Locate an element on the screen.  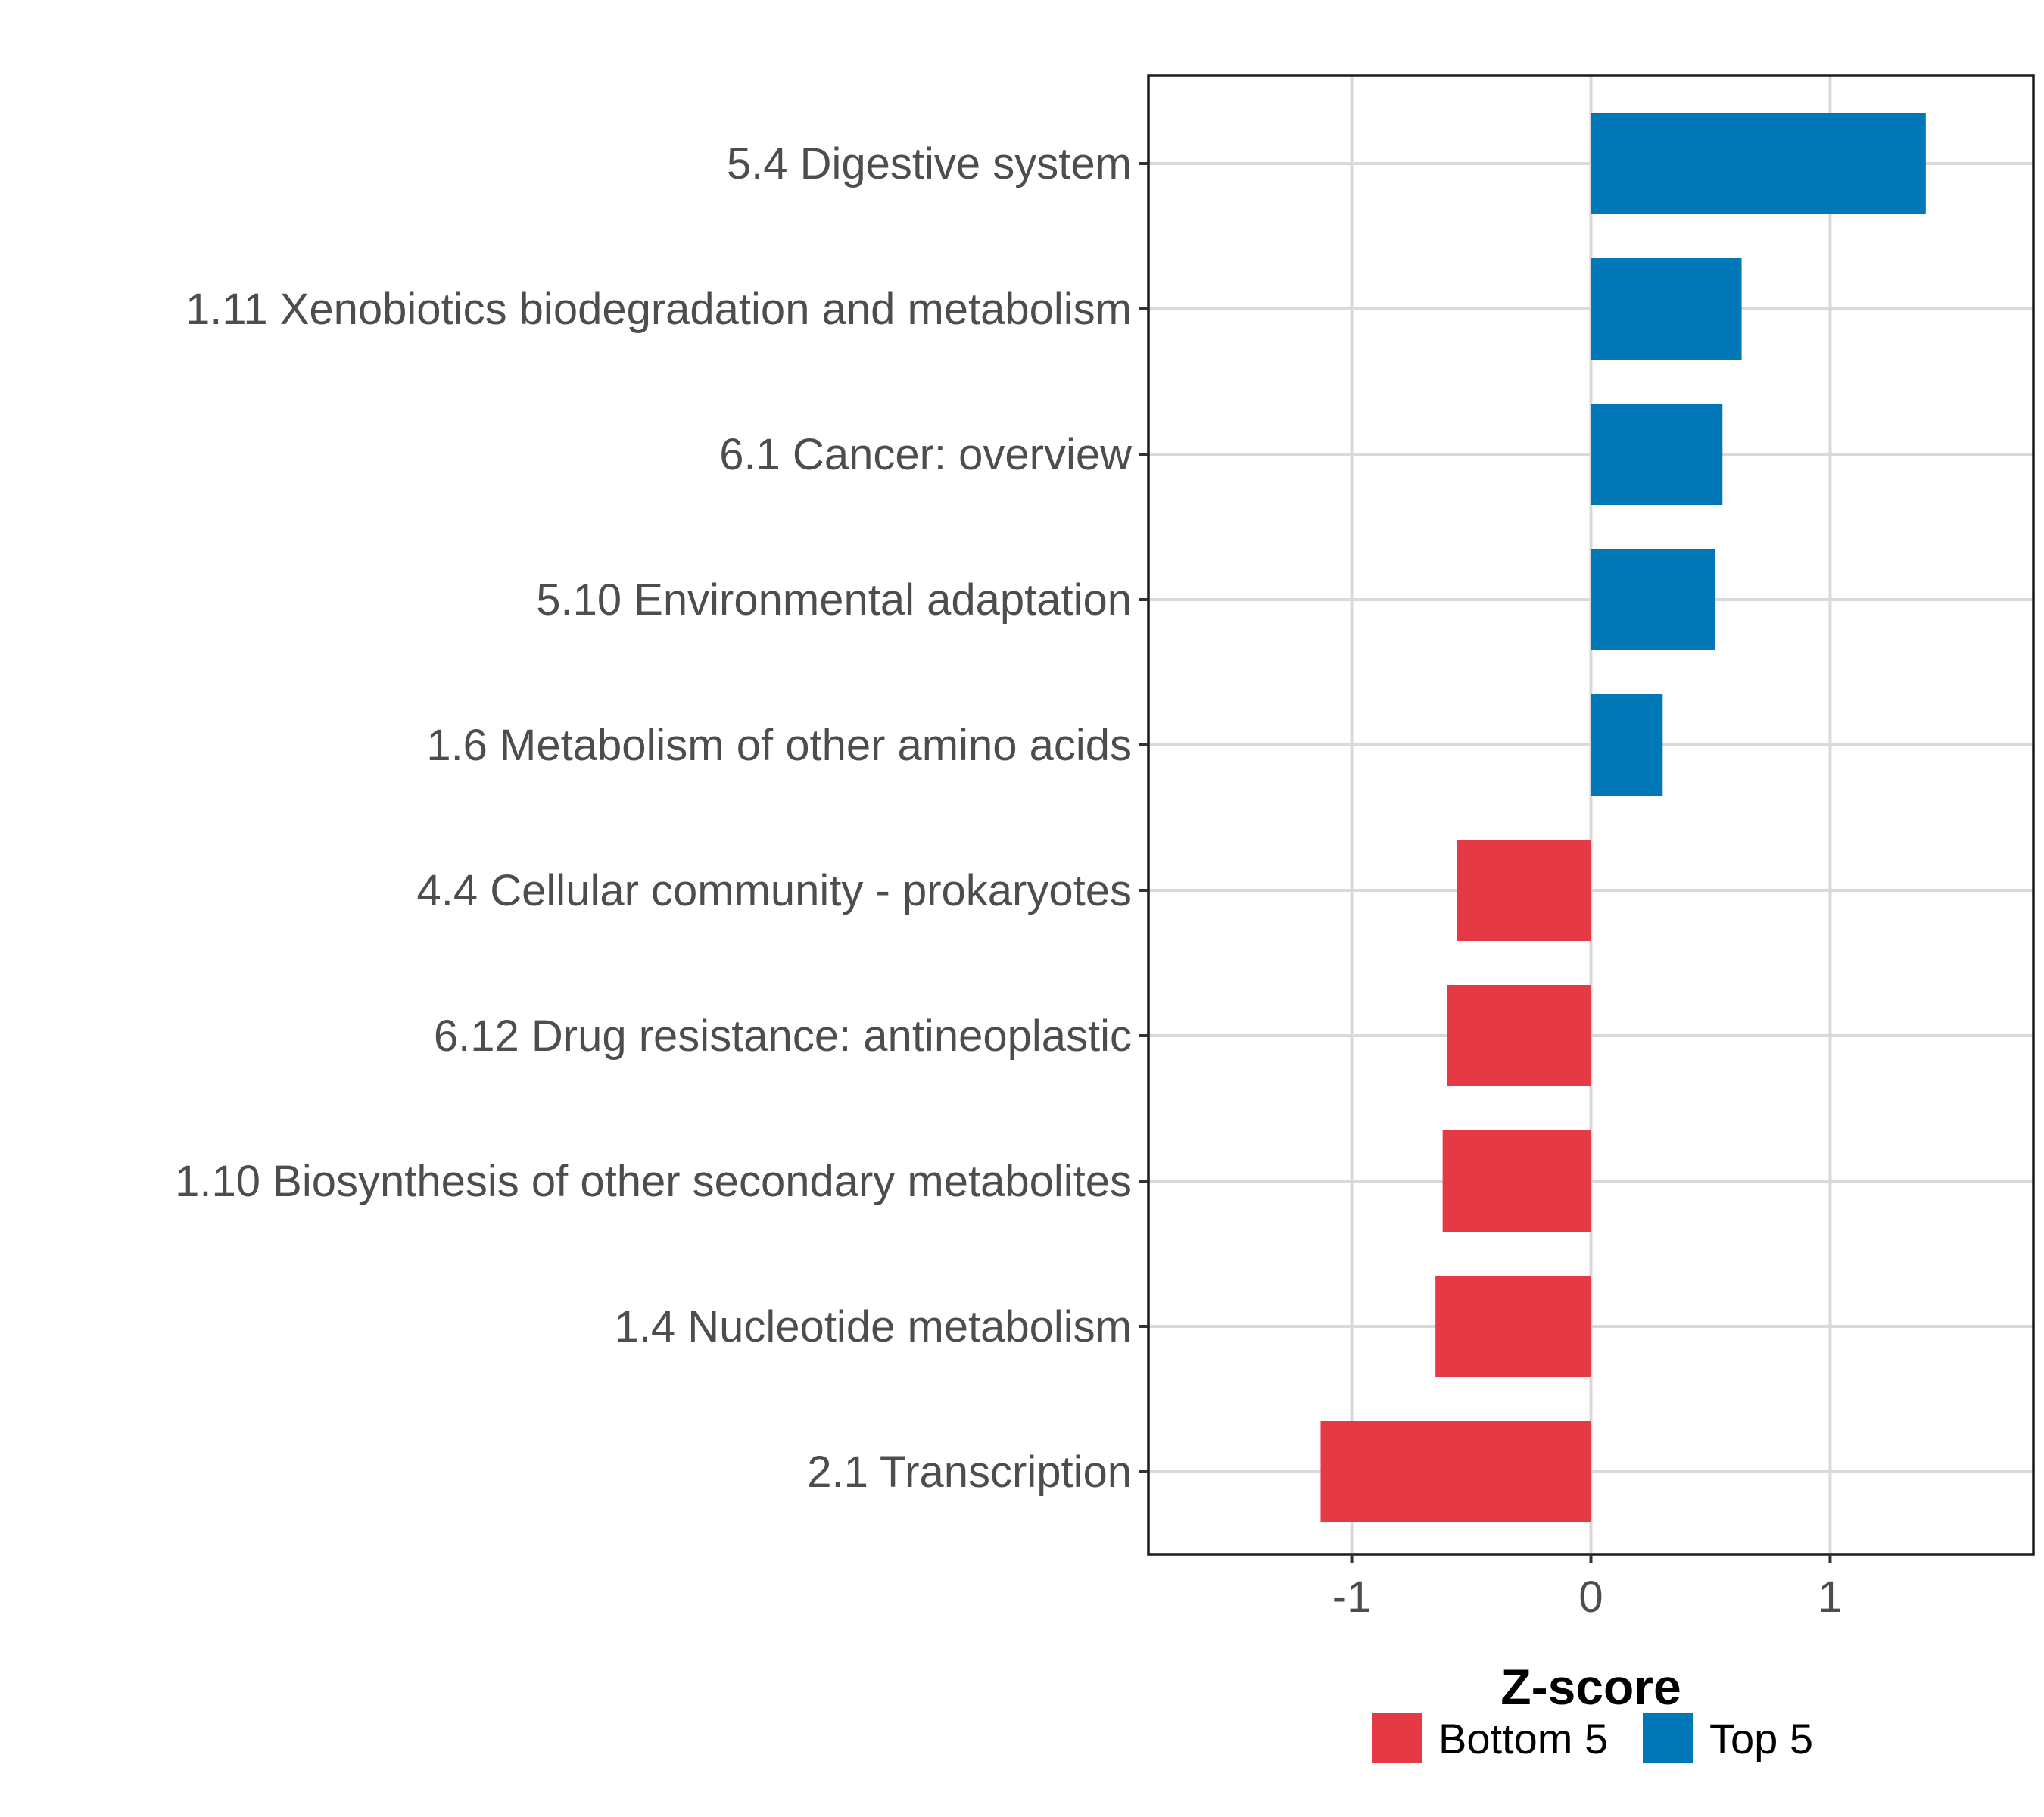
legend: Bottom 5 Top 5 is located at coordinates (1592, 1738).